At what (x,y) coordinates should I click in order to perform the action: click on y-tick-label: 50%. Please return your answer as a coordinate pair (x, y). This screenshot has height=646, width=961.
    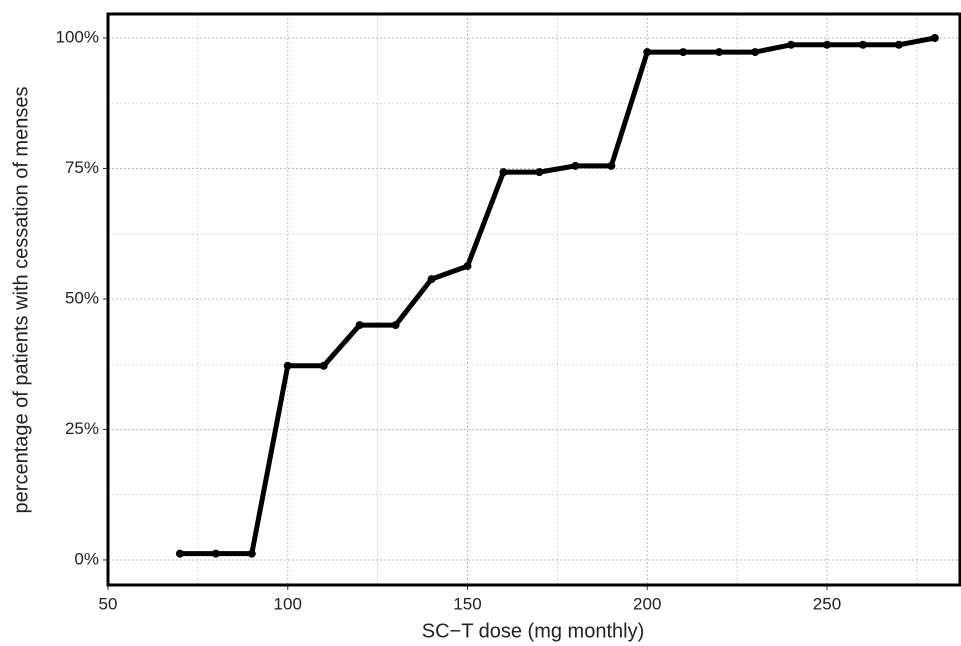
    Looking at the image, I should click on (82, 297).